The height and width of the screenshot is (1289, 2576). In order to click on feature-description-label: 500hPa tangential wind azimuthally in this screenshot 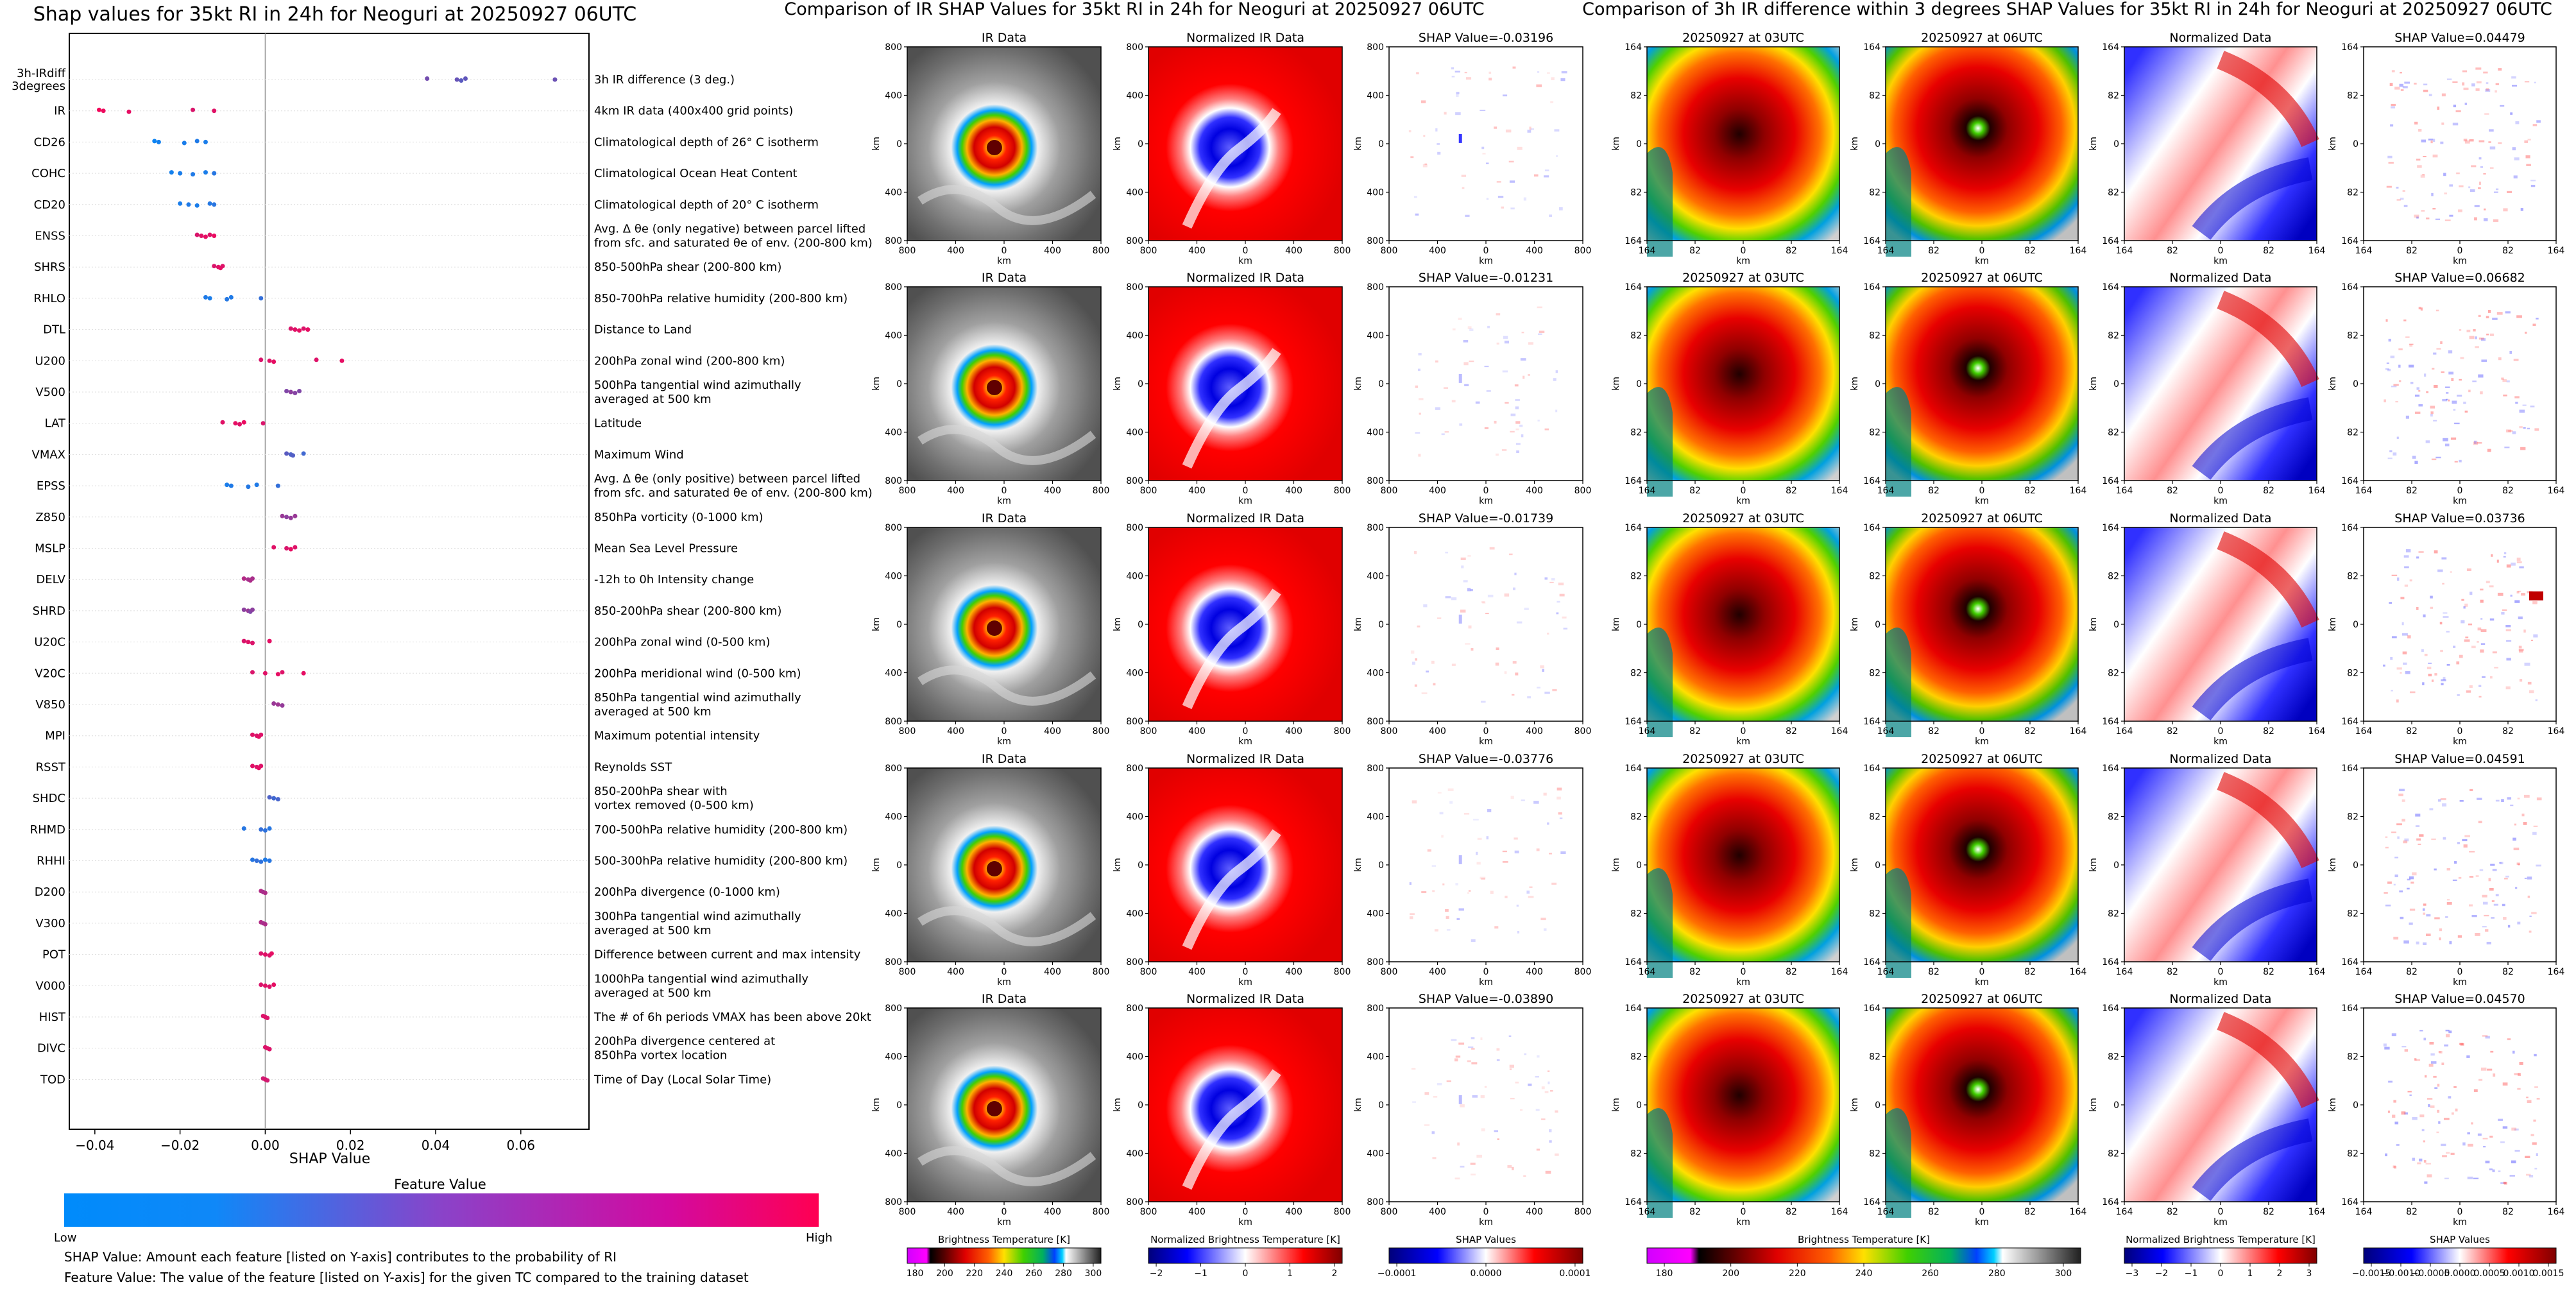, I will do `click(697, 386)`.